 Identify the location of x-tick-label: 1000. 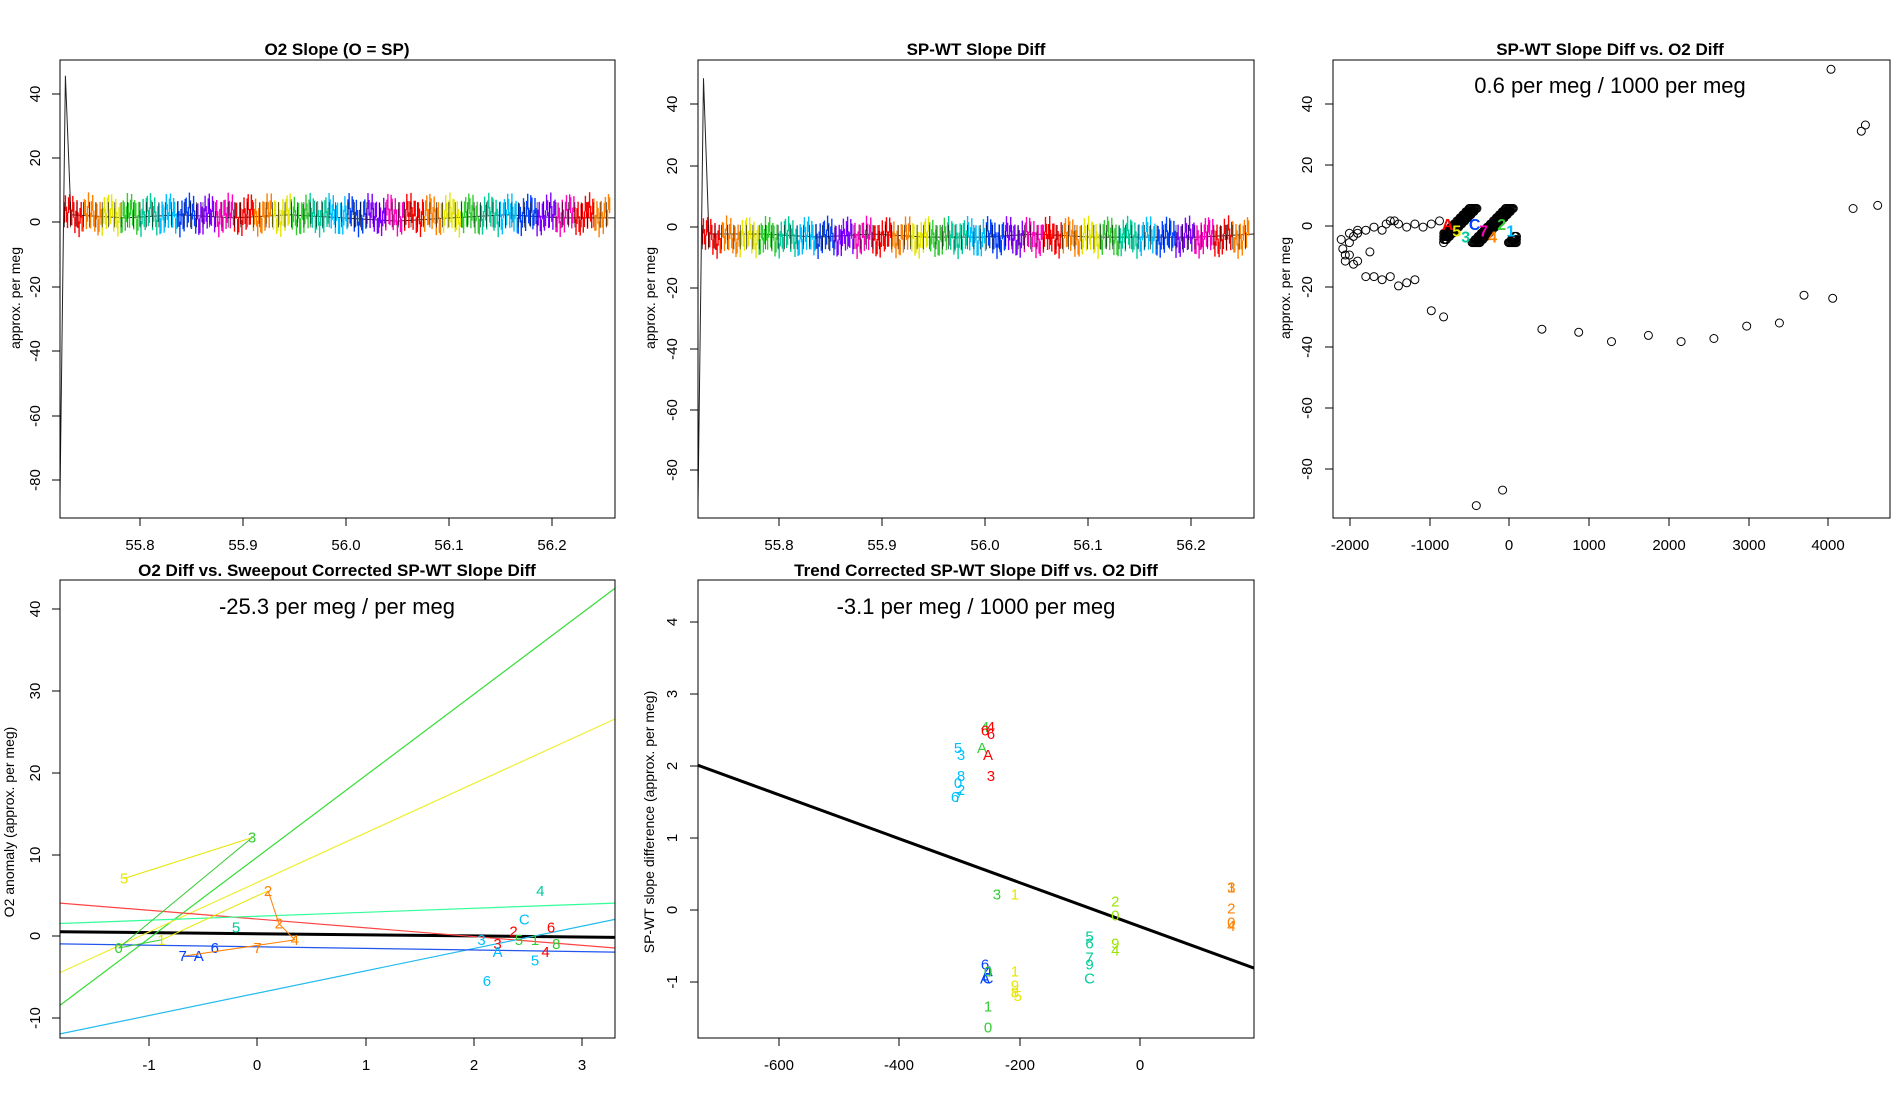
(1588, 545).